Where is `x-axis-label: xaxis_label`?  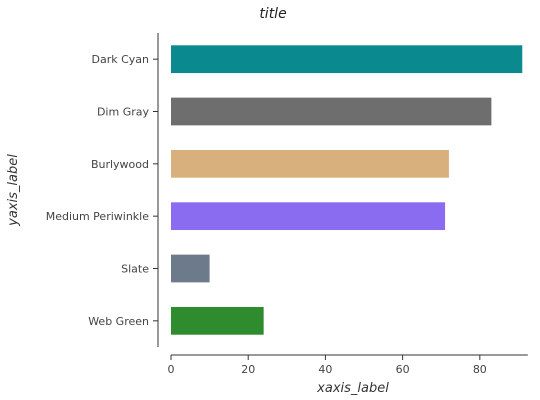 x-axis-label: xaxis_label is located at coordinates (352, 388).